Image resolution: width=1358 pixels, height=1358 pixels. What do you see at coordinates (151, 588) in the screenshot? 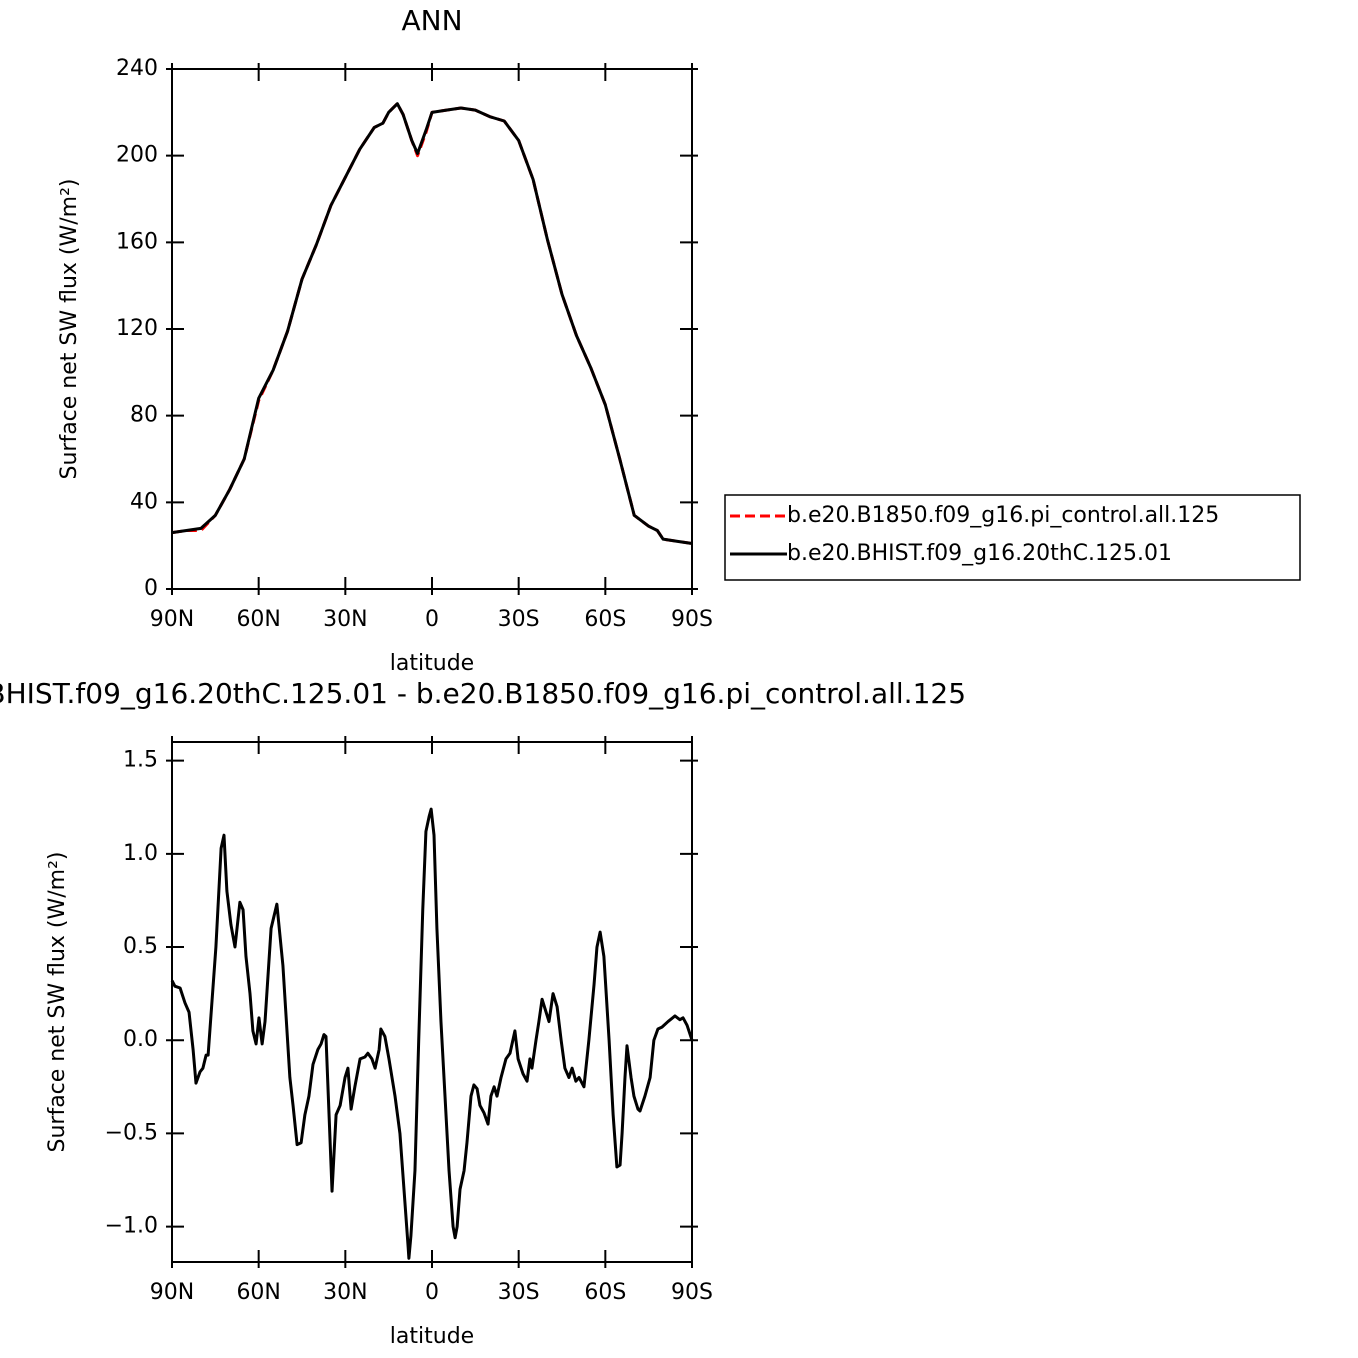
I see `y-tick-label: 0` at bounding box center [151, 588].